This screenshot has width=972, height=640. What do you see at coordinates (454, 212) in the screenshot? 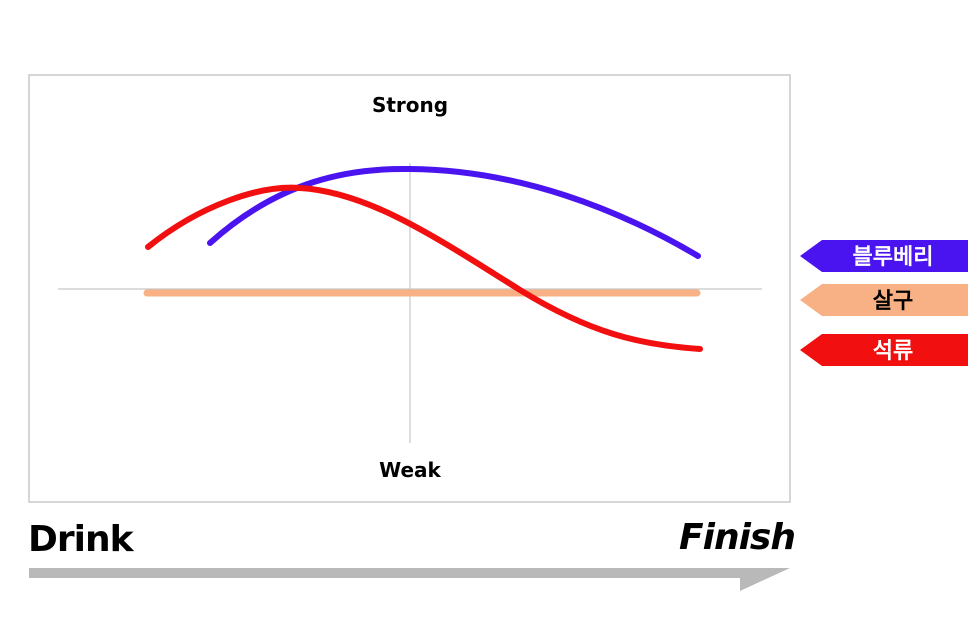
I see `curve` at bounding box center [454, 212].